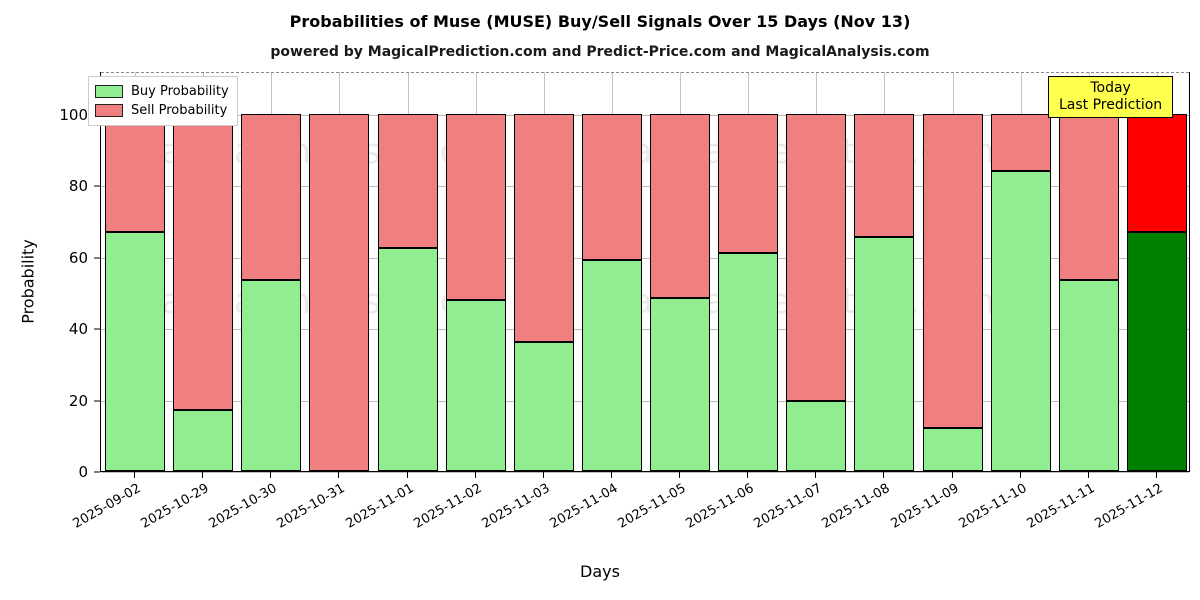  I want to click on y-tick-label: 80, so click(78, 186).